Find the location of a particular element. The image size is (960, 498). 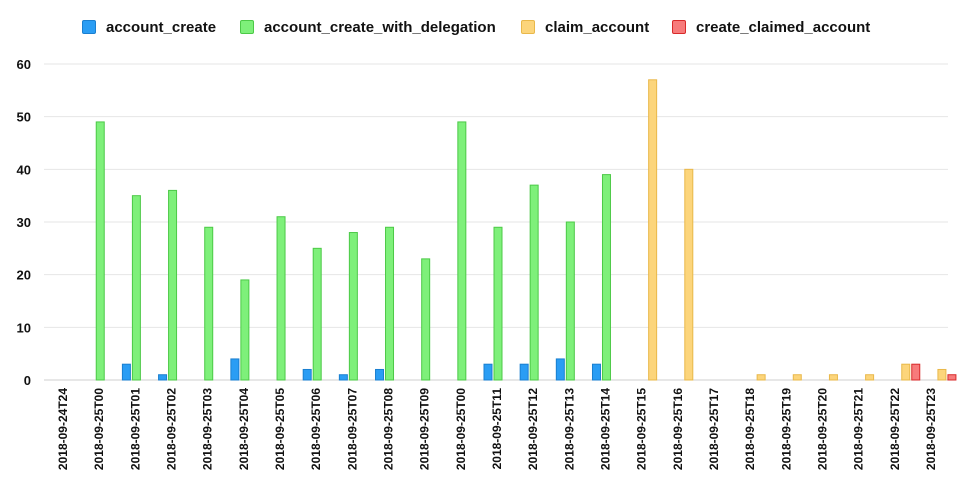

legend-label-account-create-with-delegation: account_create_with_delegation is located at coordinates (380, 27).